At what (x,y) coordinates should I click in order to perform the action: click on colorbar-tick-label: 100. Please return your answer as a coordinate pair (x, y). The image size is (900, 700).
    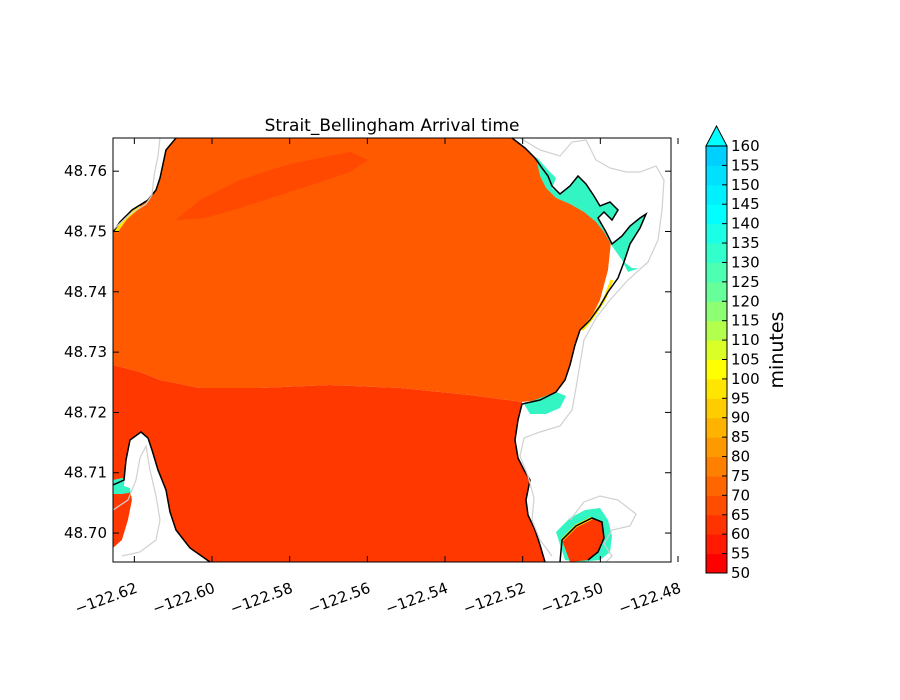
    Looking at the image, I should click on (745, 379).